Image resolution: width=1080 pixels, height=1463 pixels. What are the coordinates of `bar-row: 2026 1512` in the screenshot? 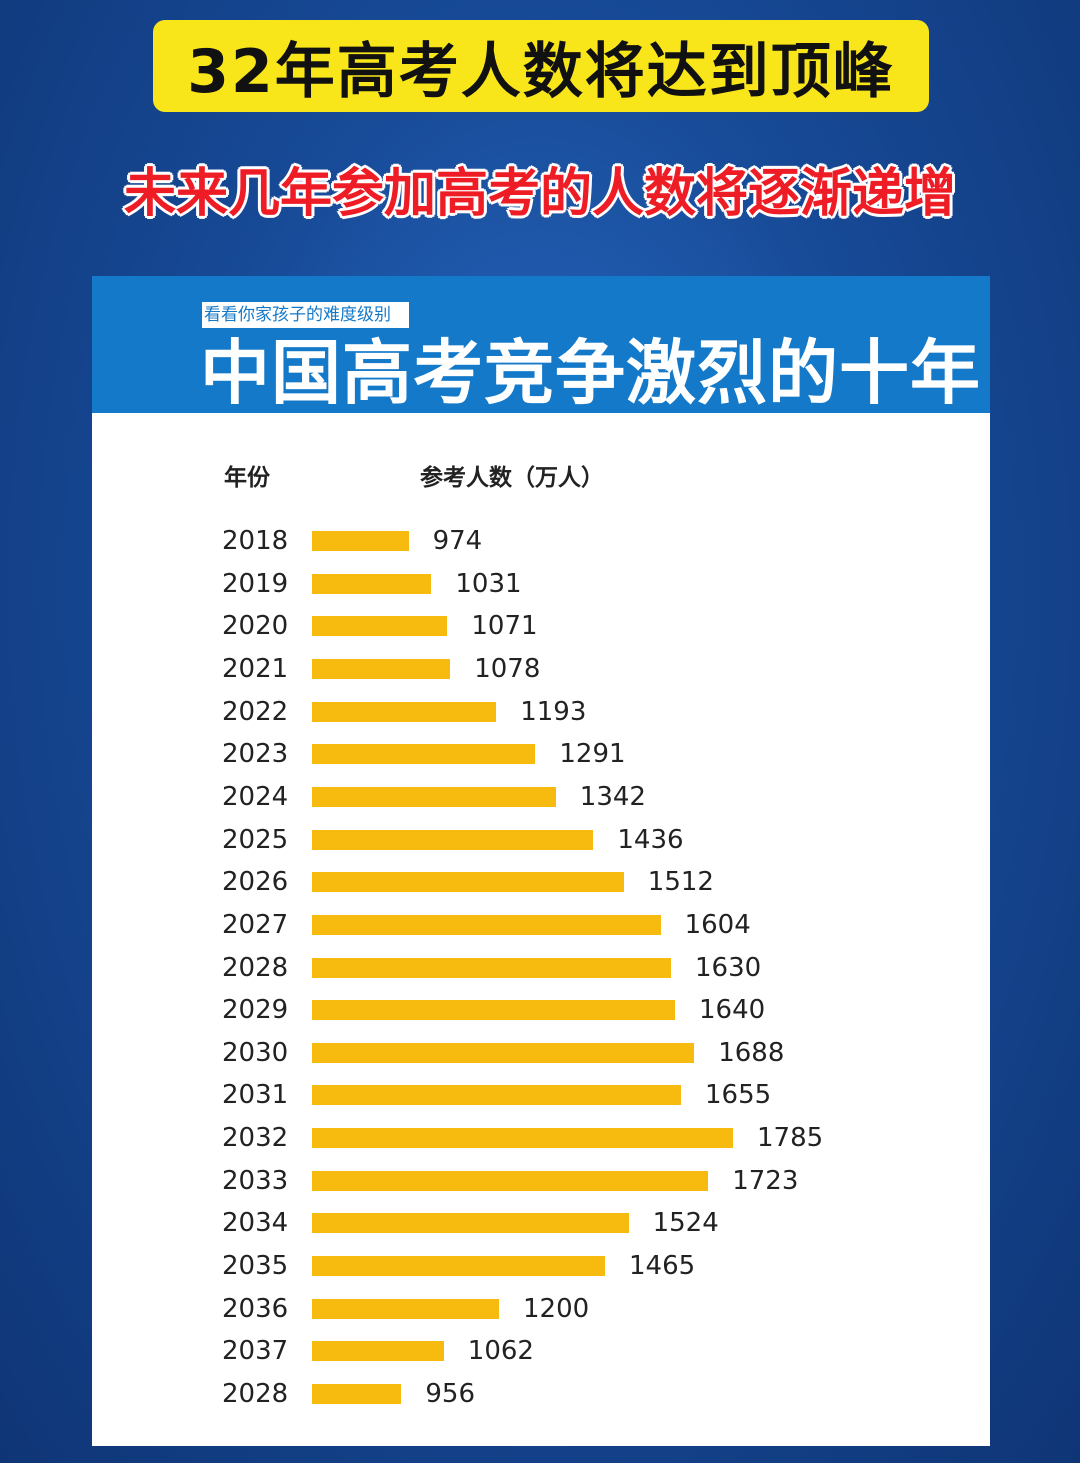 It's located at (541, 882).